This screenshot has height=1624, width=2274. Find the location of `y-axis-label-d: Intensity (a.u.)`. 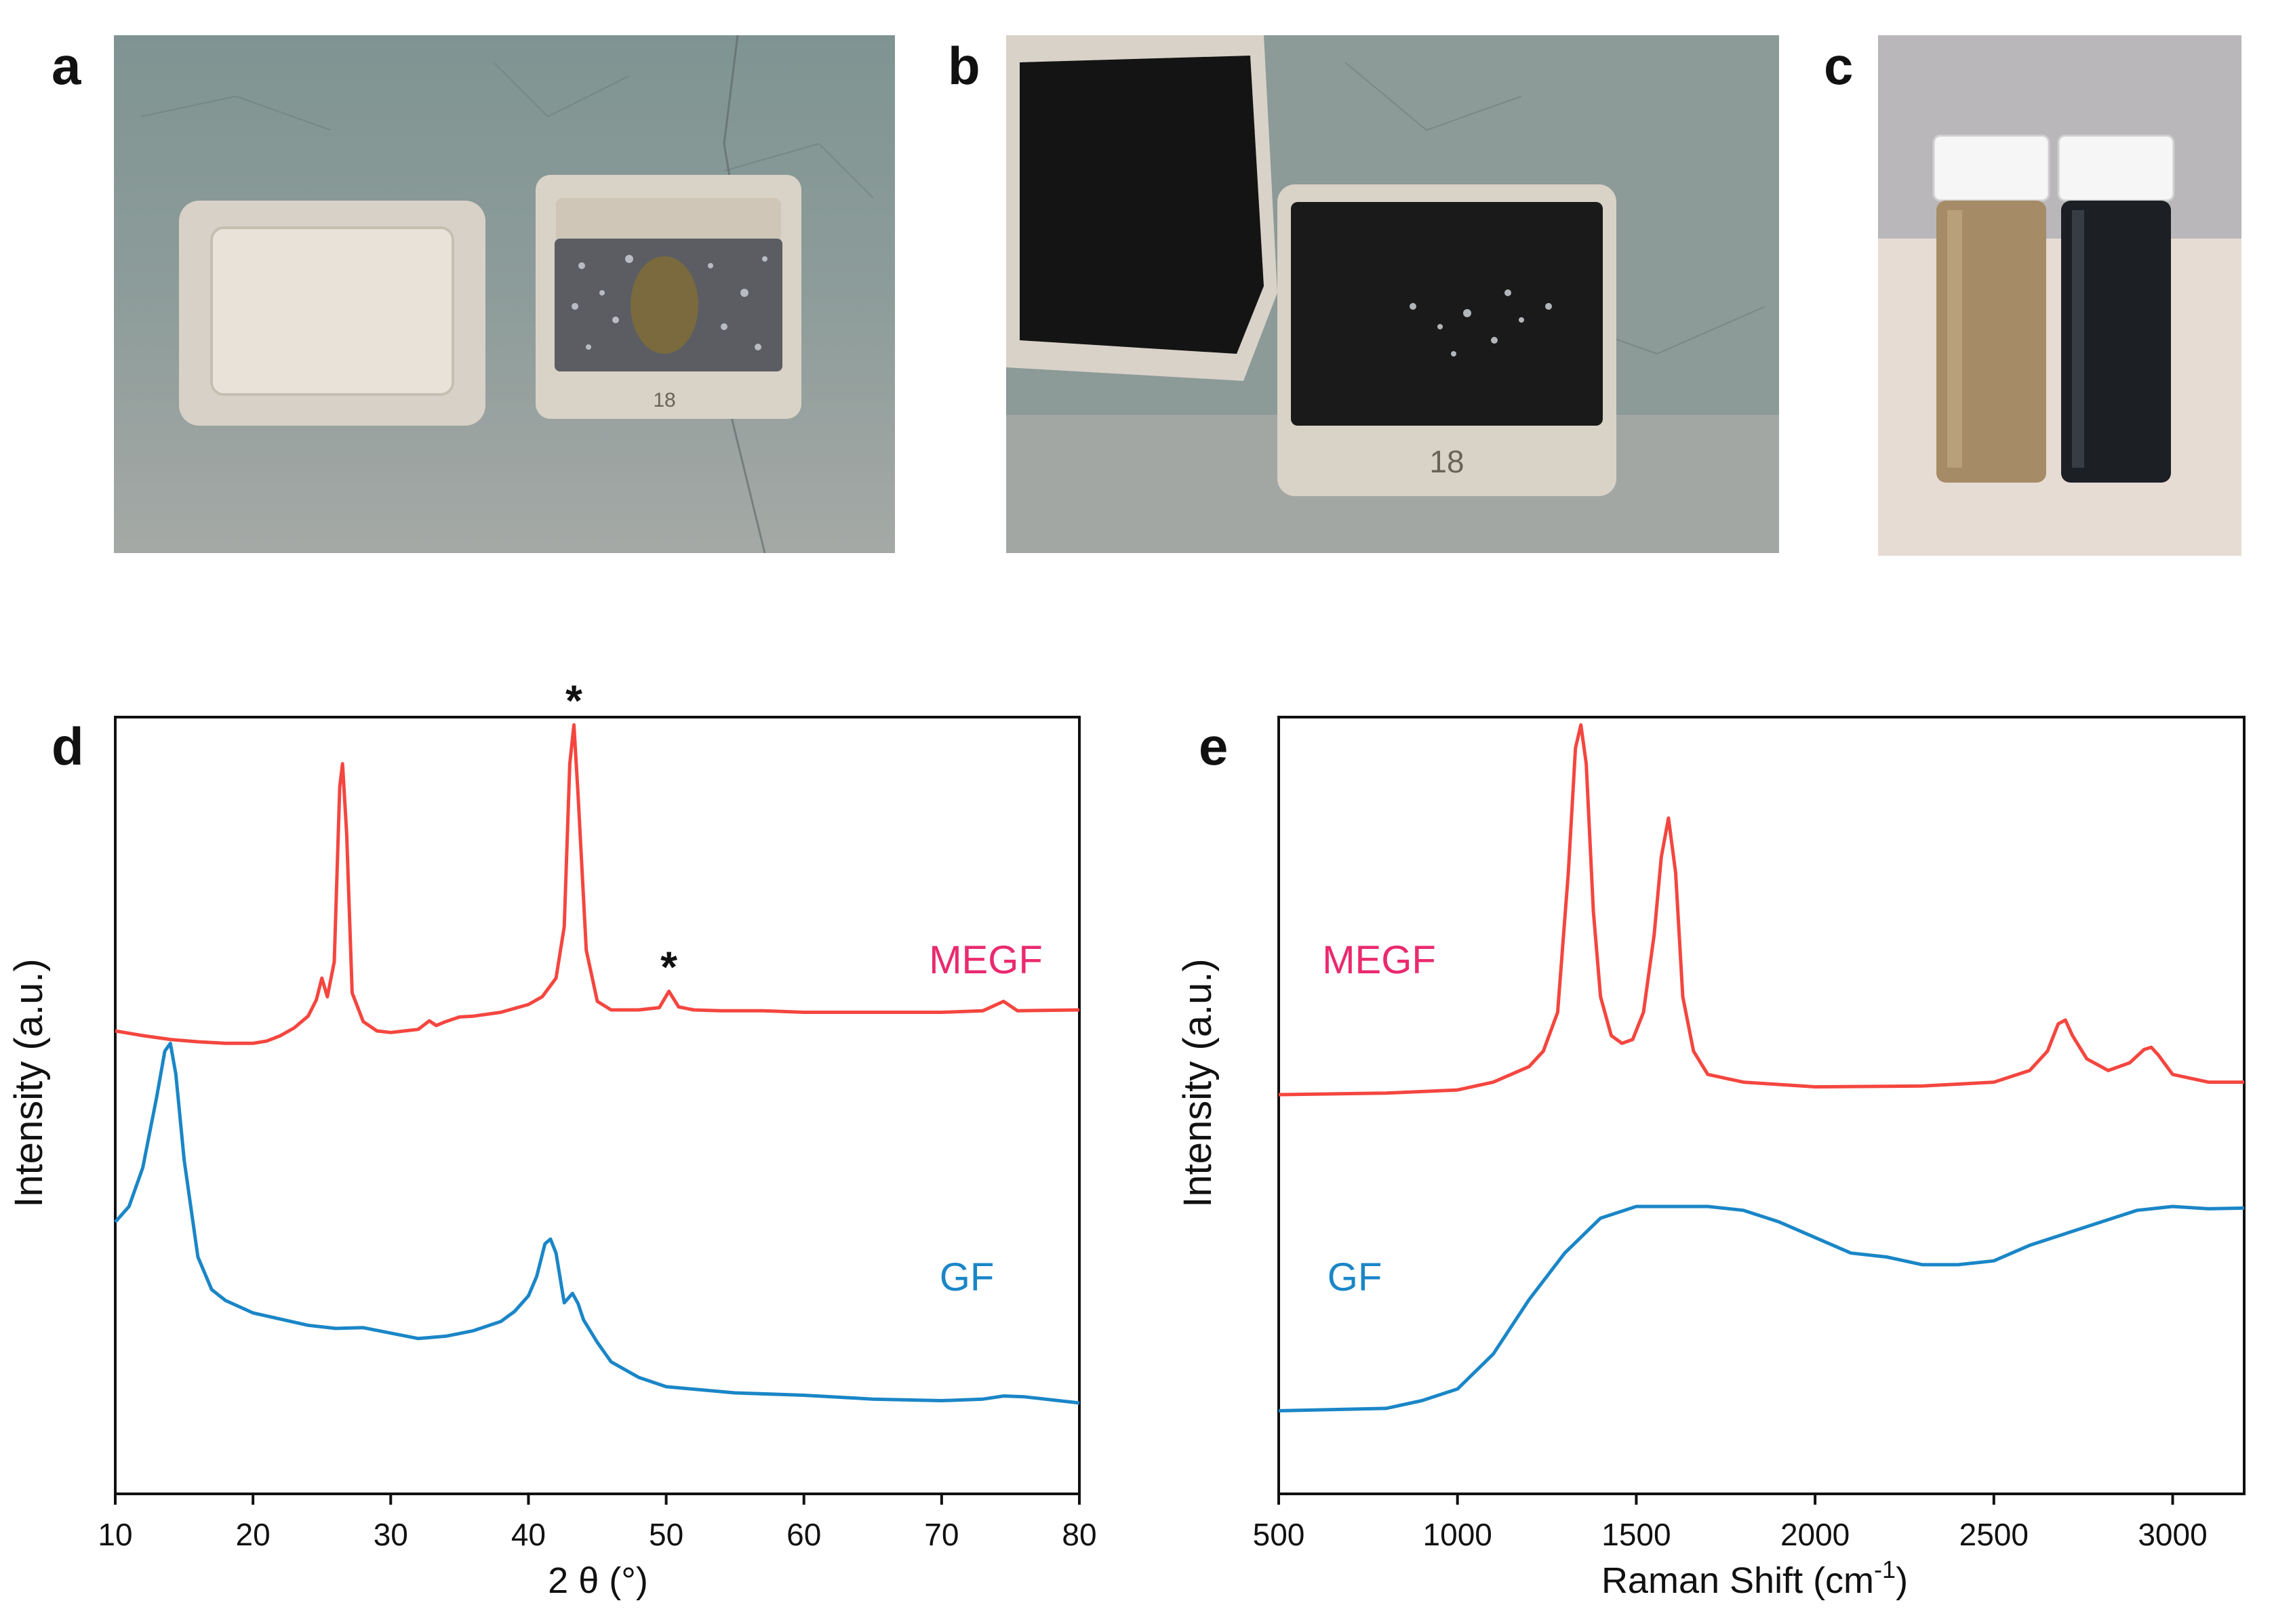

y-axis-label-d: Intensity (a.u.) is located at coordinates (29, 1082).